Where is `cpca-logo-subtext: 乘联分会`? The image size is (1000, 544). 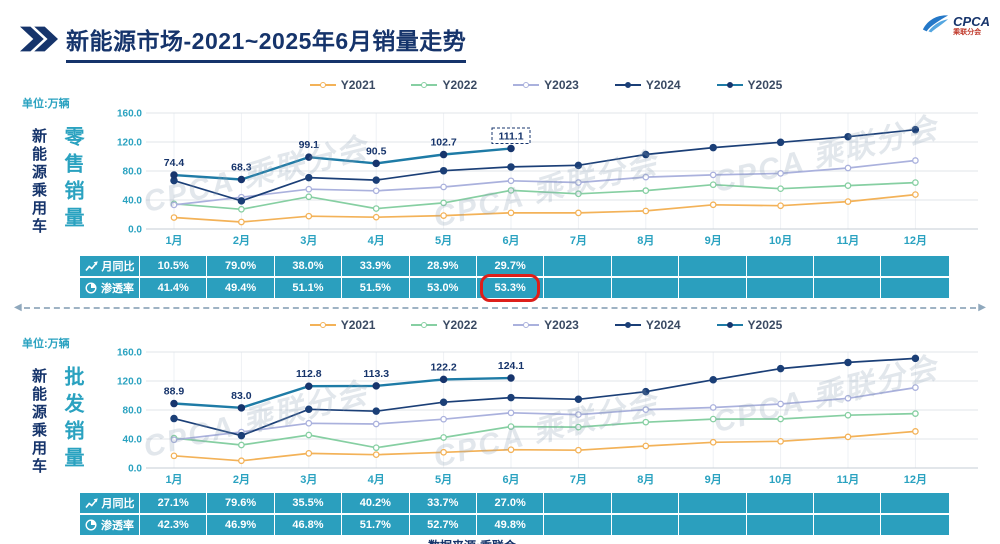
cpca-logo-subtext: 乘联分会 is located at coordinates (967, 32).